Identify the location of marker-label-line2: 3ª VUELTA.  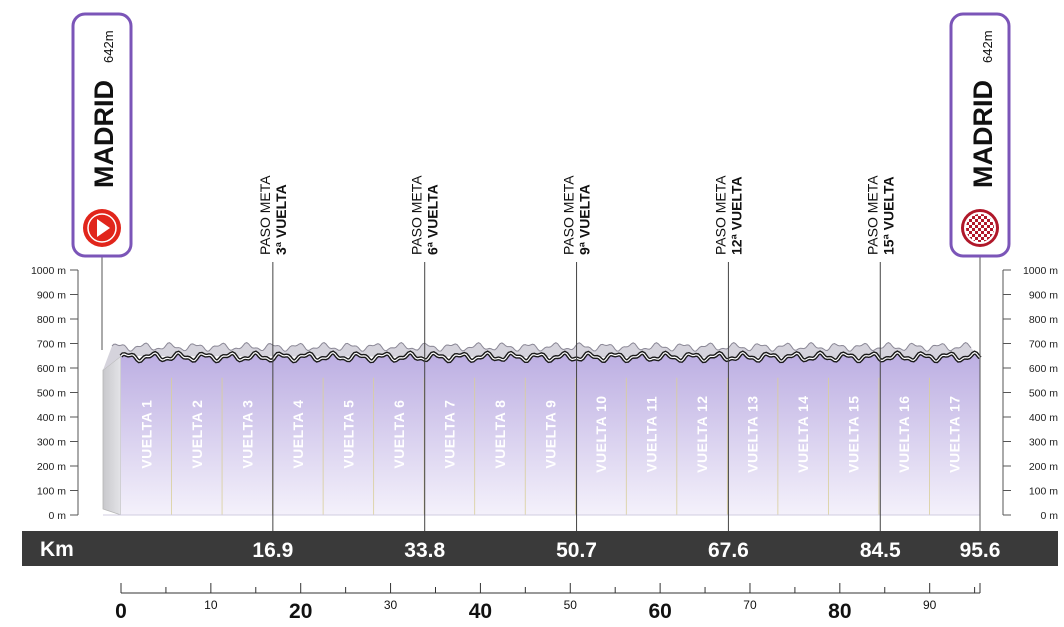
(281, 219).